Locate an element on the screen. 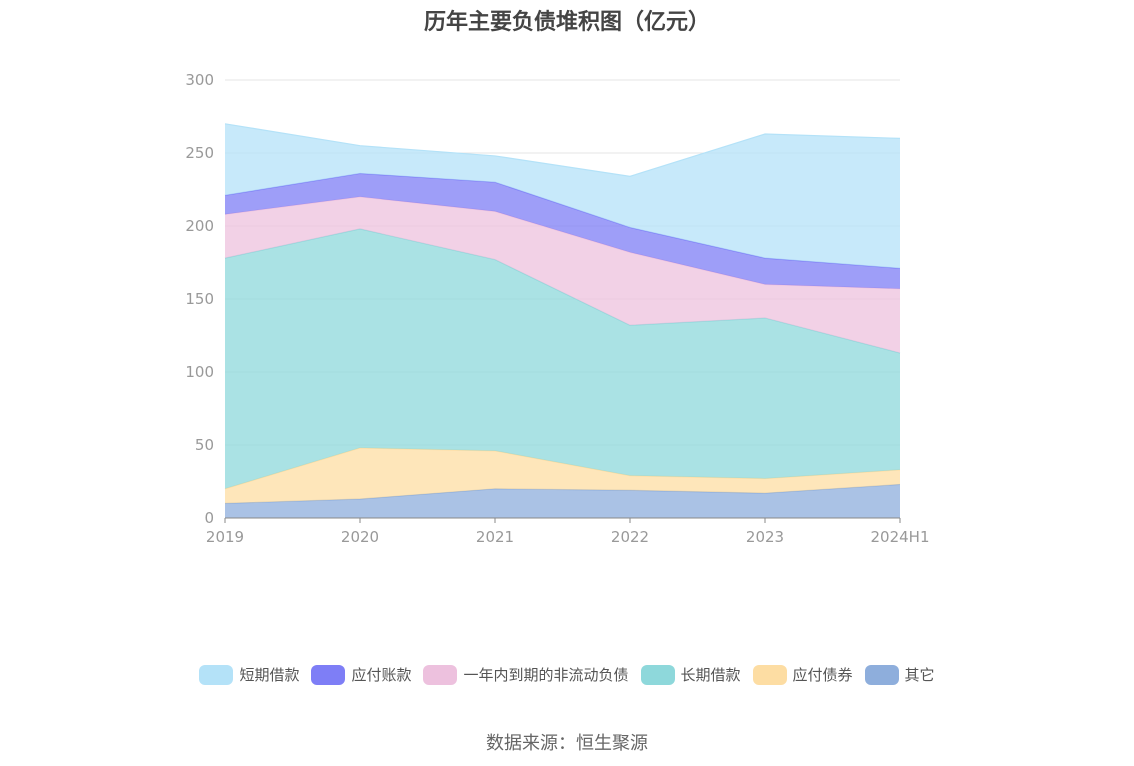 This screenshot has width=1134, height=766. y-tick-label: 300 is located at coordinates (199, 80).